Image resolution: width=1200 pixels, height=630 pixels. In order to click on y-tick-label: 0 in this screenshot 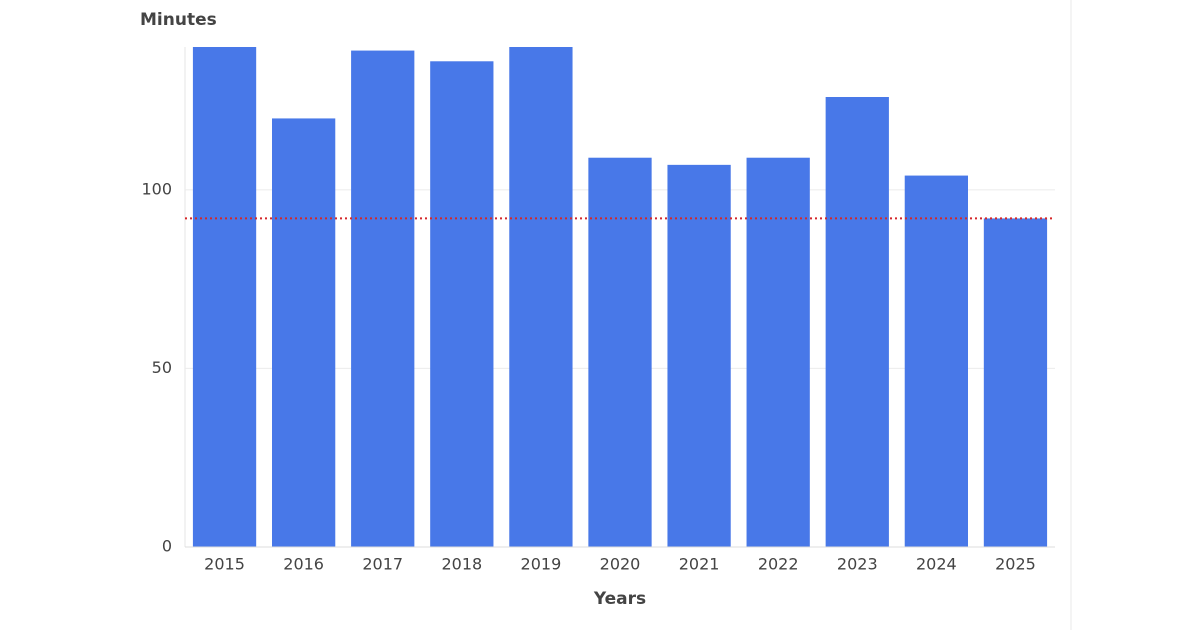, I will do `click(167, 546)`.